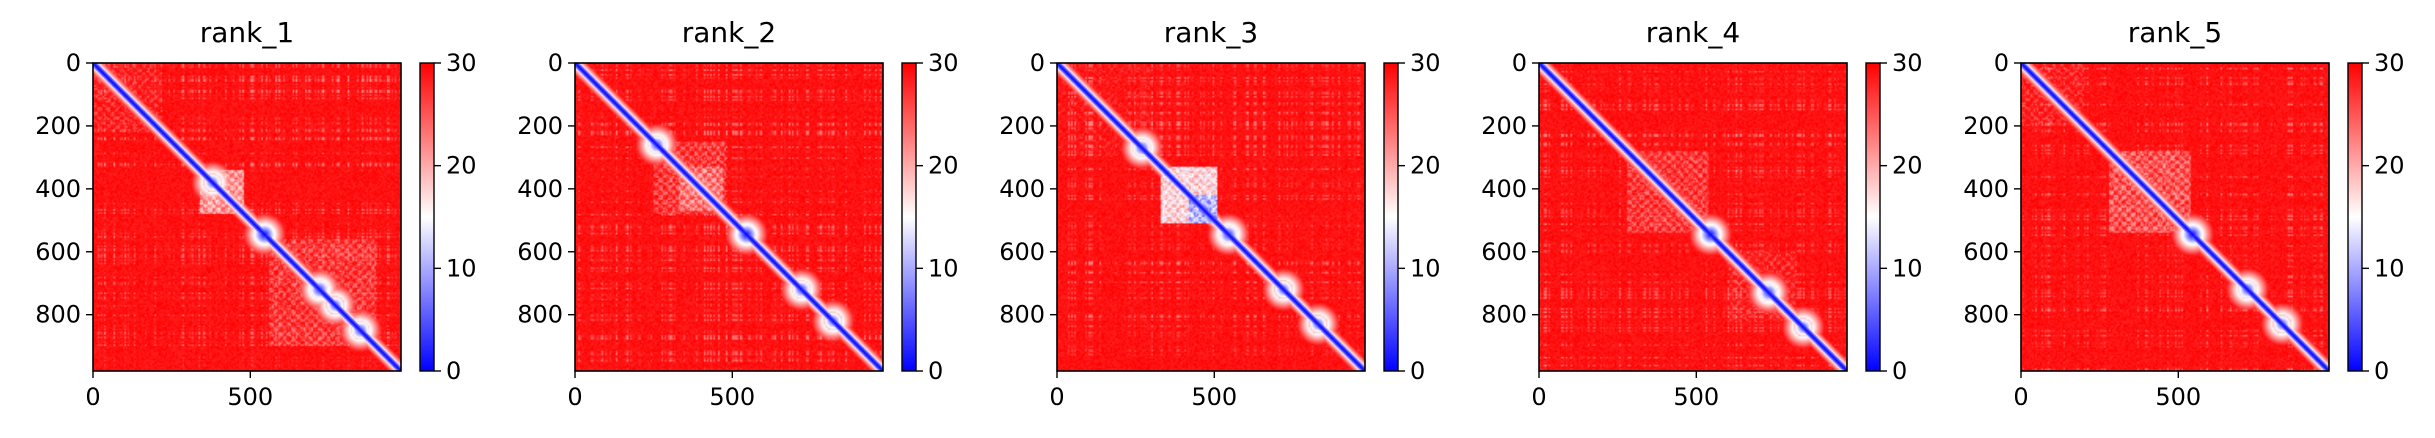  What do you see at coordinates (1211, 32) in the screenshot?
I see `panel-title: rank_3` at bounding box center [1211, 32].